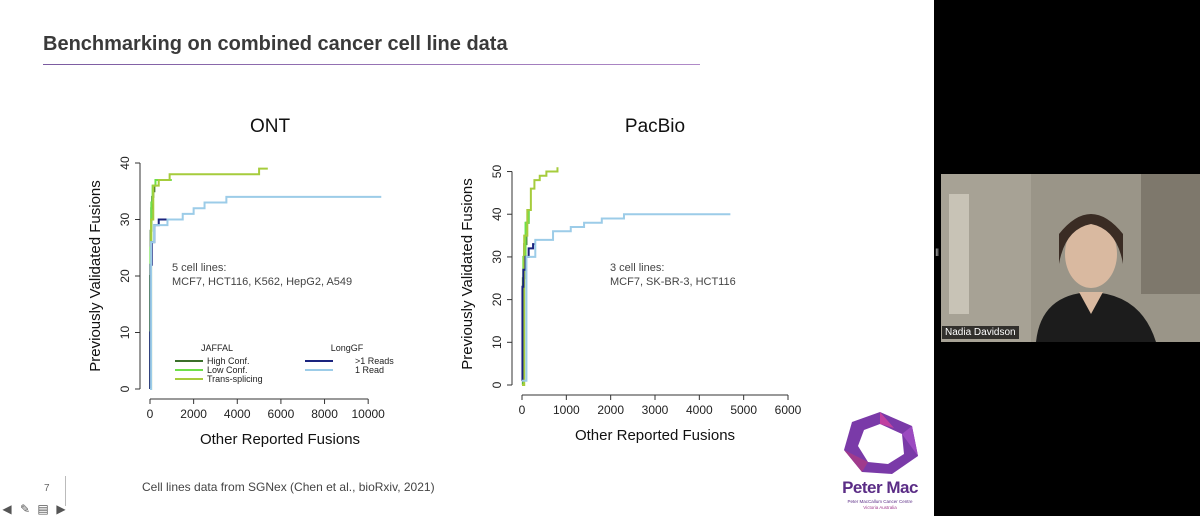  Describe the element at coordinates (497, 172) in the screenshot. I see `y-tick-label: 50` at that location.